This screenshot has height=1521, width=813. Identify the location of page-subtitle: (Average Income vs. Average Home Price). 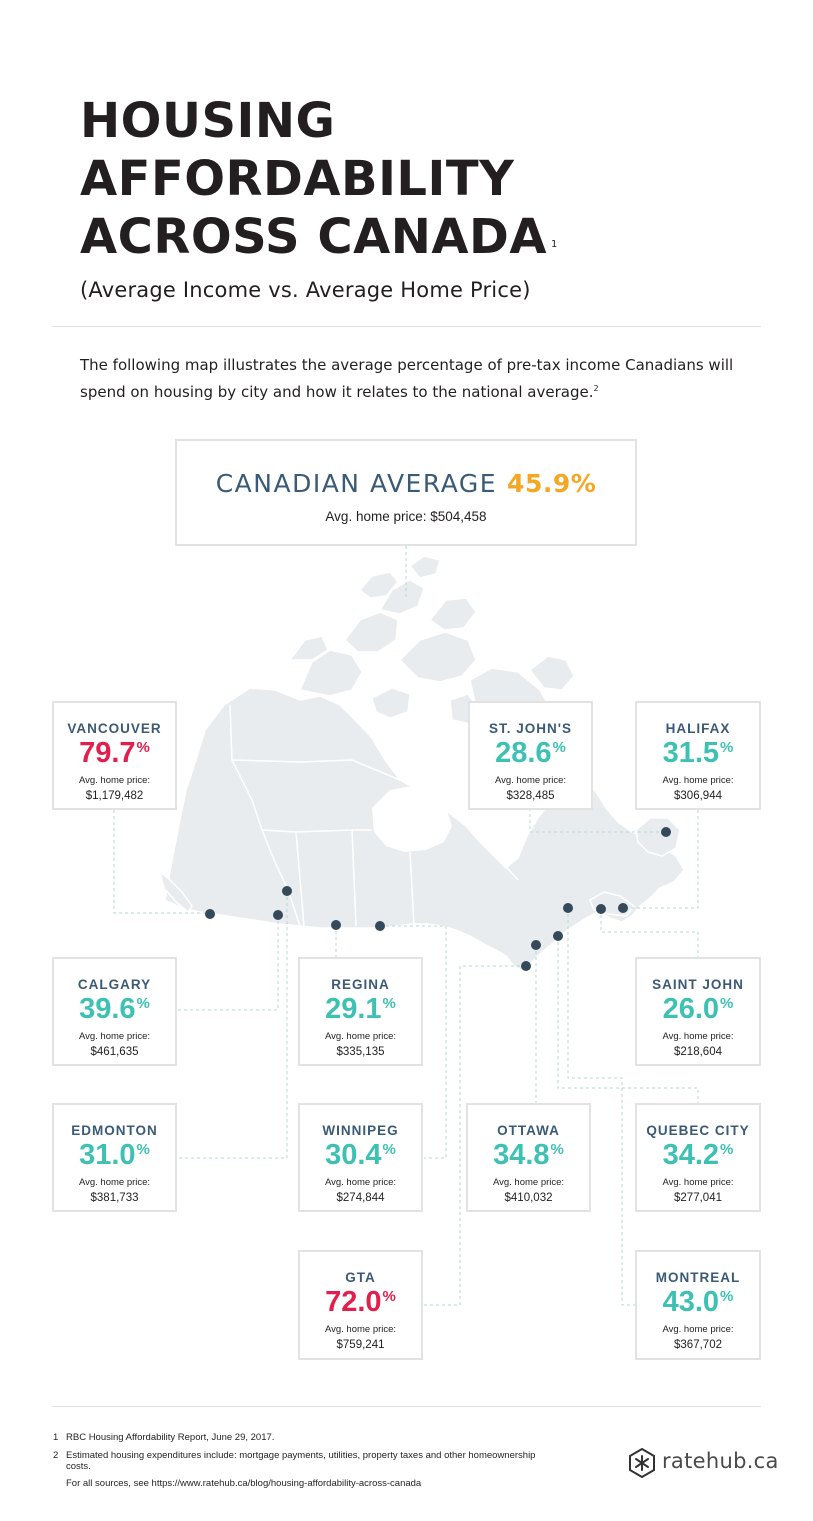
(305, 290).